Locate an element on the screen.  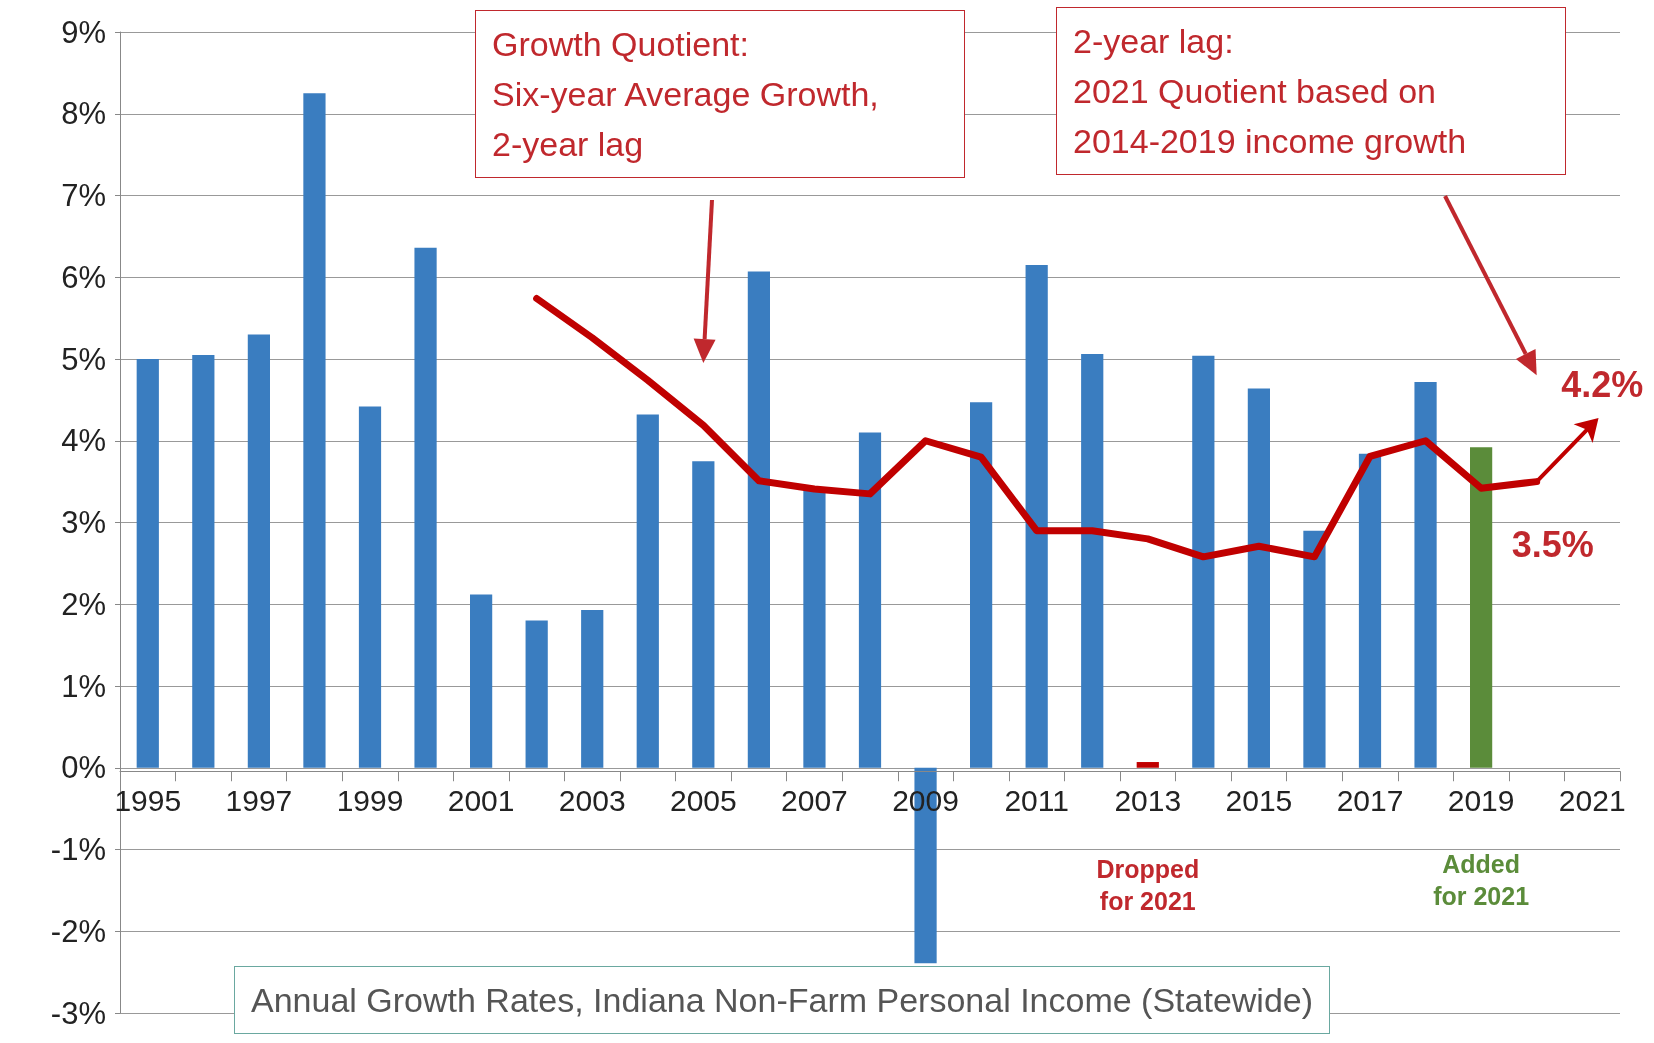
annotation: Dropped for 2021 is located at coordinates (1148, 885).